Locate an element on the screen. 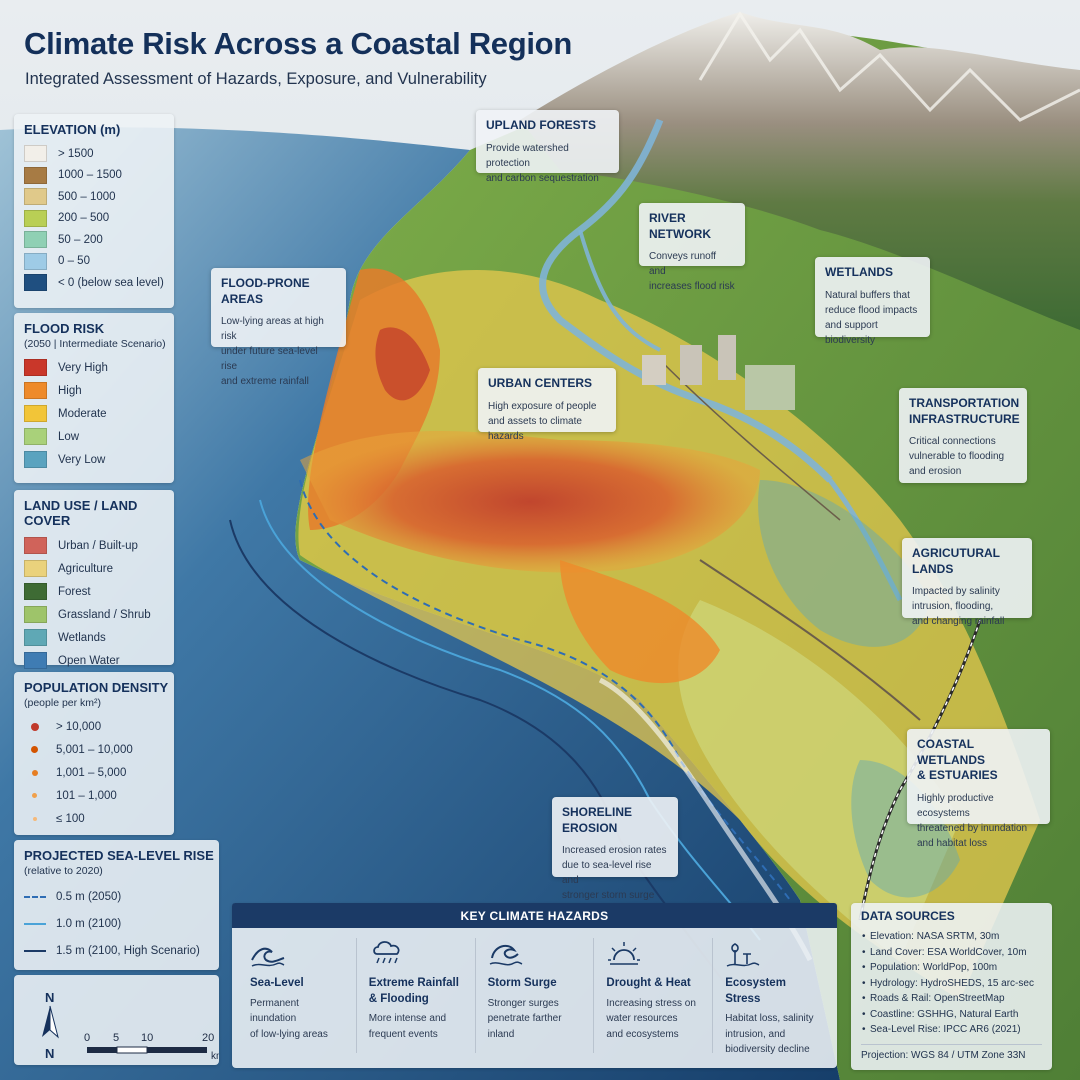 This screenshot has height=1080, width=1080. population-legend-note: (people per km²) is located at coordinates (63, 703).